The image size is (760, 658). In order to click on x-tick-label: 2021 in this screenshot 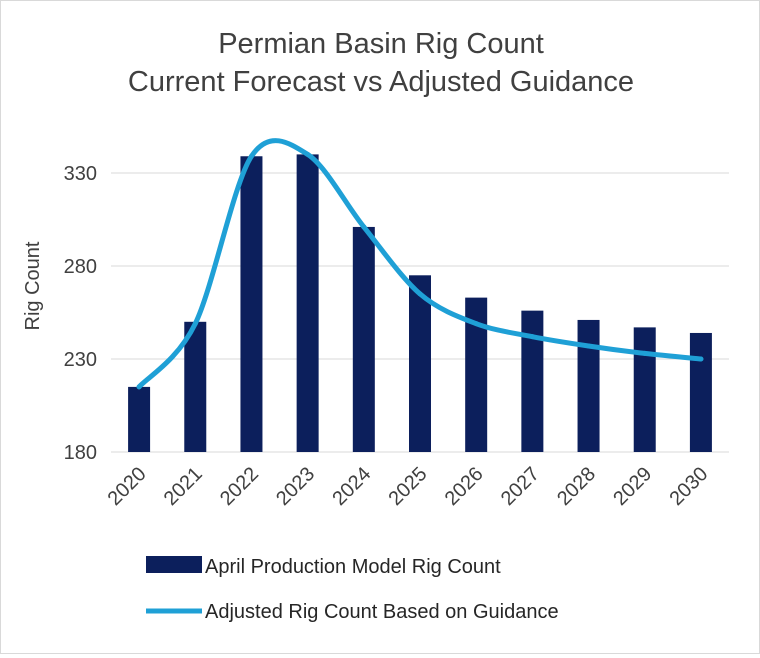, I will do `click(183, 486)`.